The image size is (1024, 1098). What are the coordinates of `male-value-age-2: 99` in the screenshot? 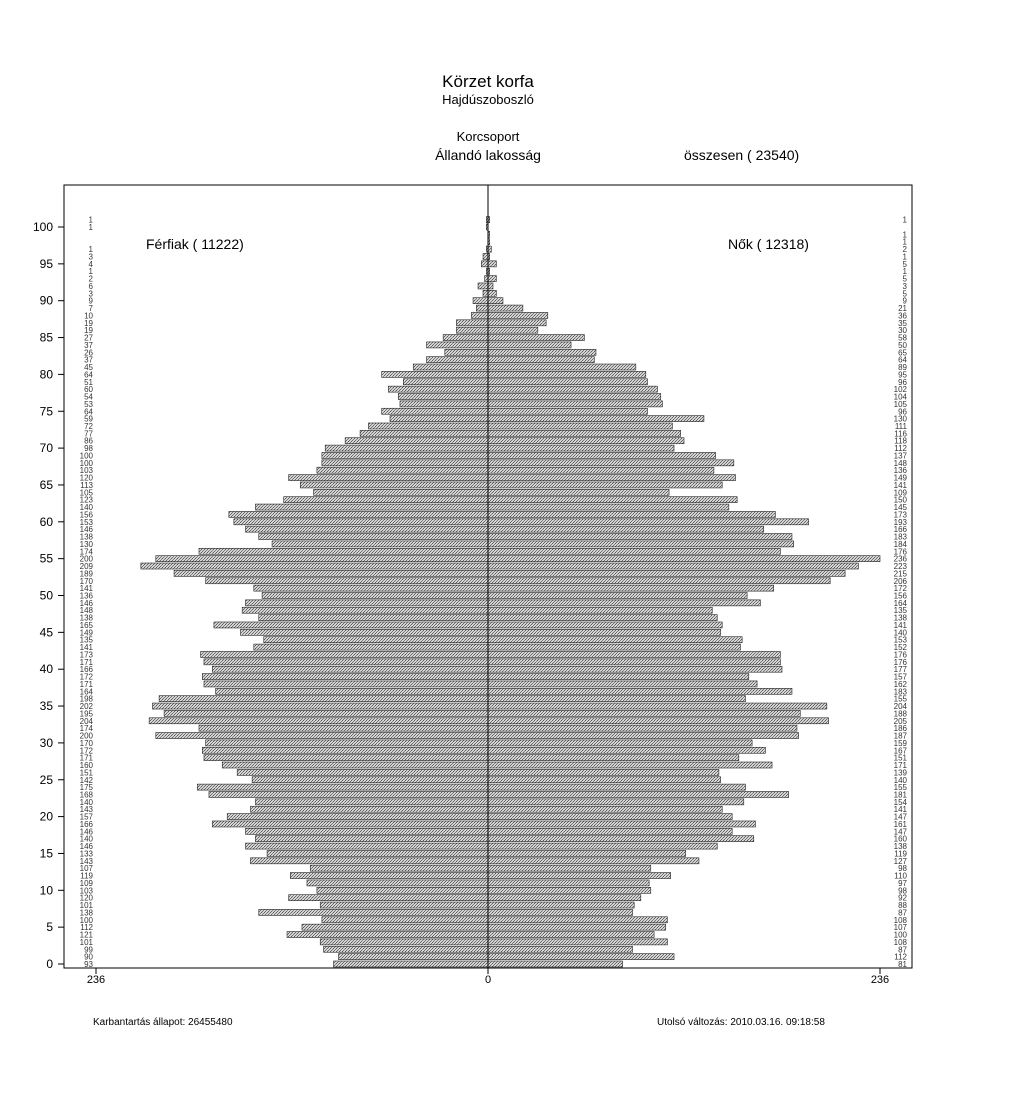 It's located at (88, 949).